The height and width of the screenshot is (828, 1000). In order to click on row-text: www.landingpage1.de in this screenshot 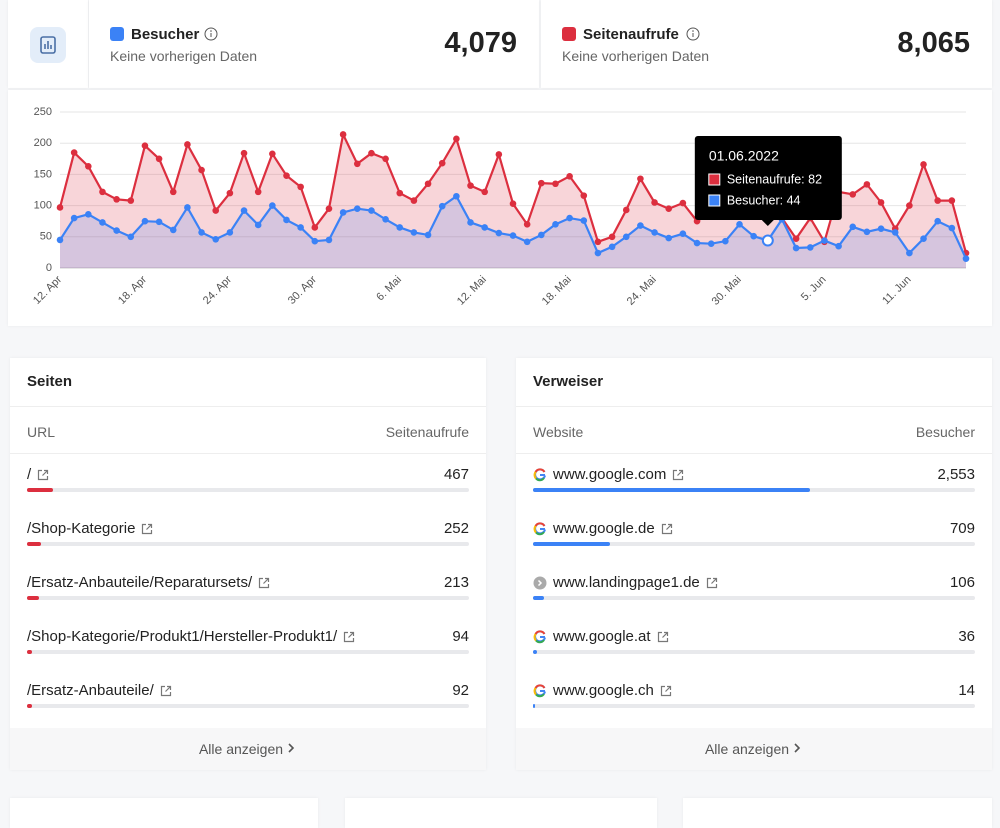, I will do `click(626, 582)`.